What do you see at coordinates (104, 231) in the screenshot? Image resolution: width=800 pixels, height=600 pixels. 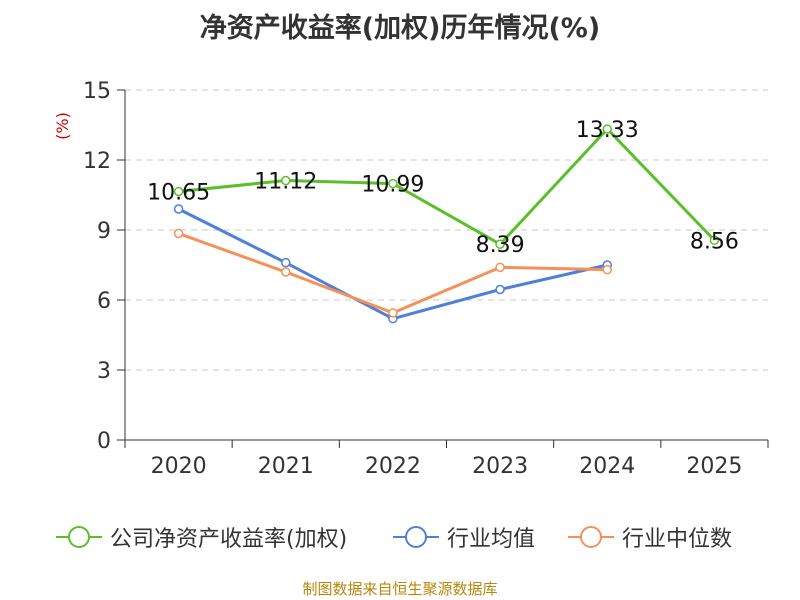 I see `y-tick-label: 9` at bounding box center [104, 231].